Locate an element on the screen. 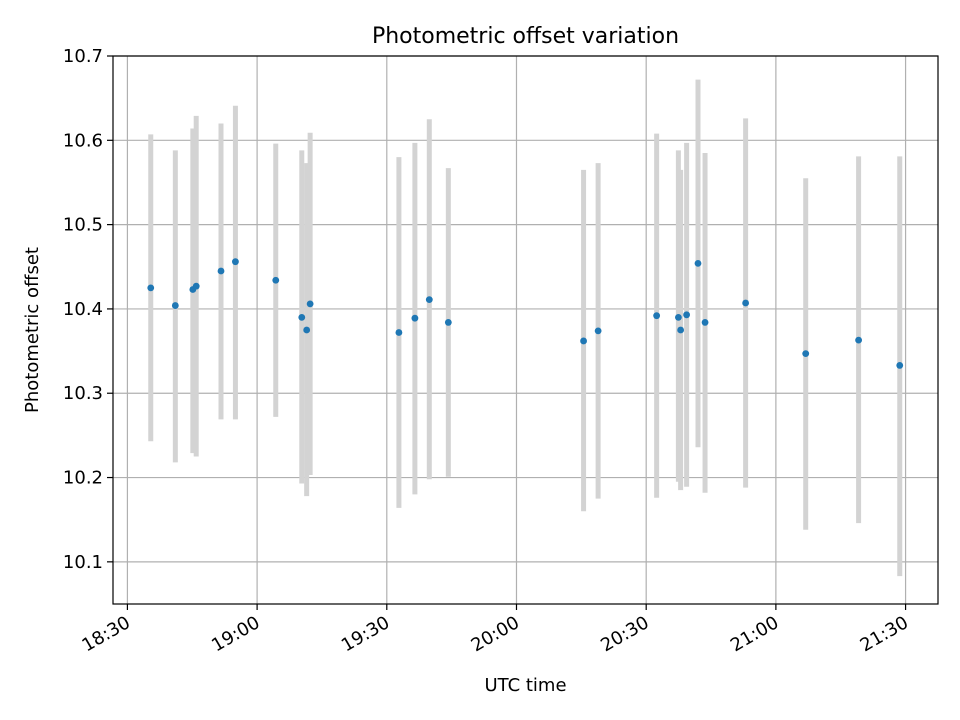 This screenshot has width=960, height=720. x-axis-ticks: 18:30 19:00 19:30 20:00 20:30 21:00 21:30 is located at coordinates (495, 630).